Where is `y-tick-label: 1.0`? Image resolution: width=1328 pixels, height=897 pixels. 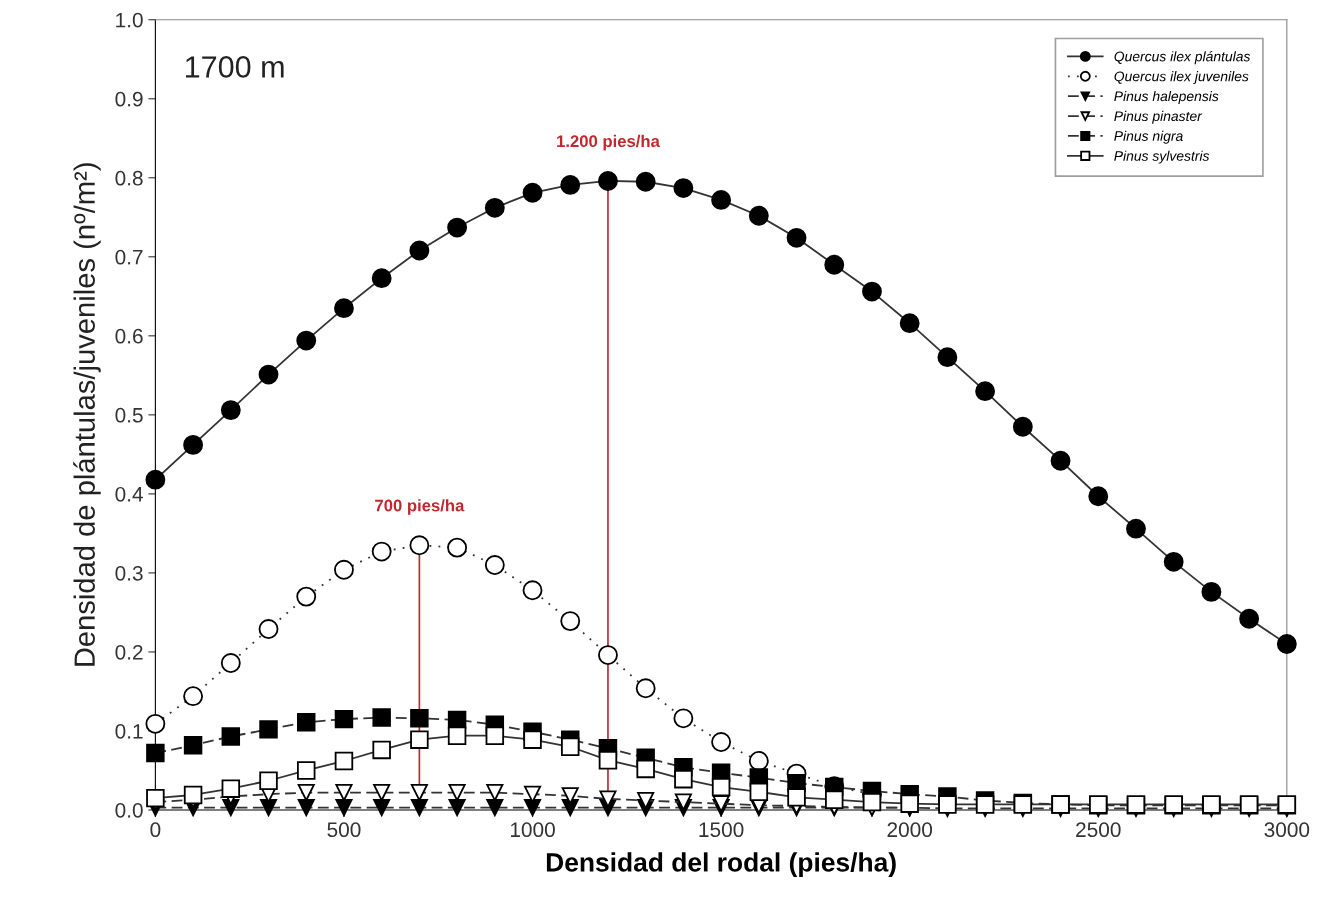
y-tick-label: 1.0 is located at coordinates (129, 20).